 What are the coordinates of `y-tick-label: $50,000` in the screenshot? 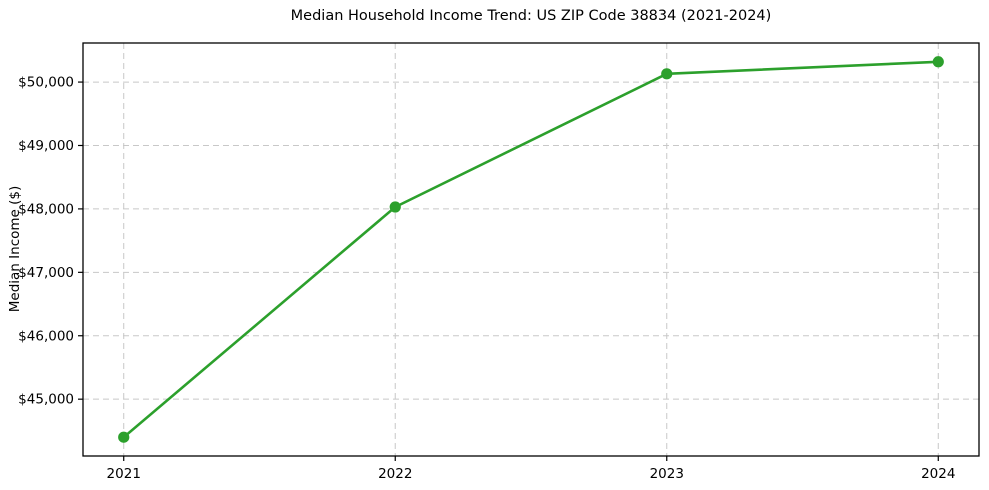 It's located at (46, 83).